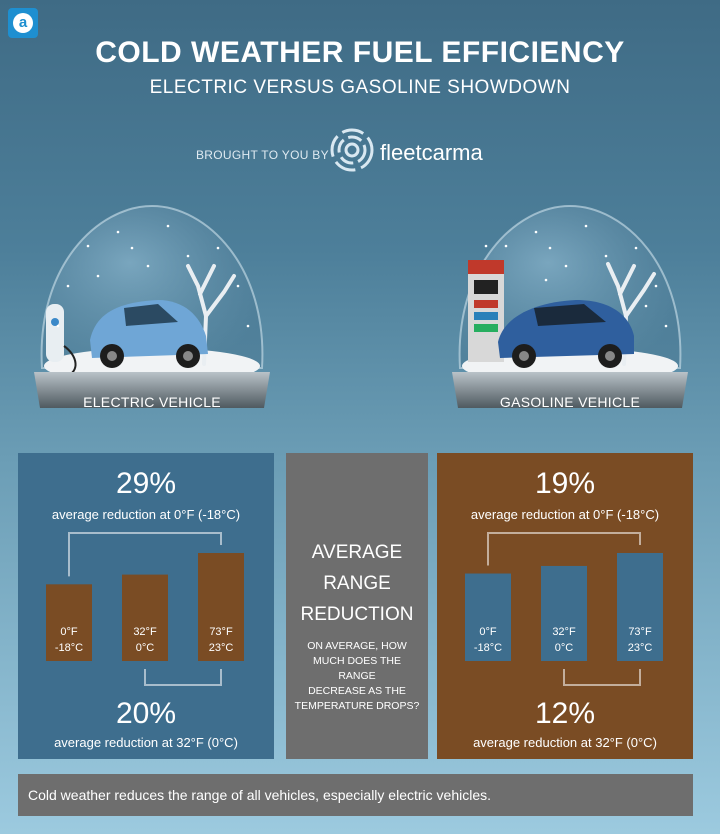  I want to click on mid-title-line: RANGE, so click(357, 583).